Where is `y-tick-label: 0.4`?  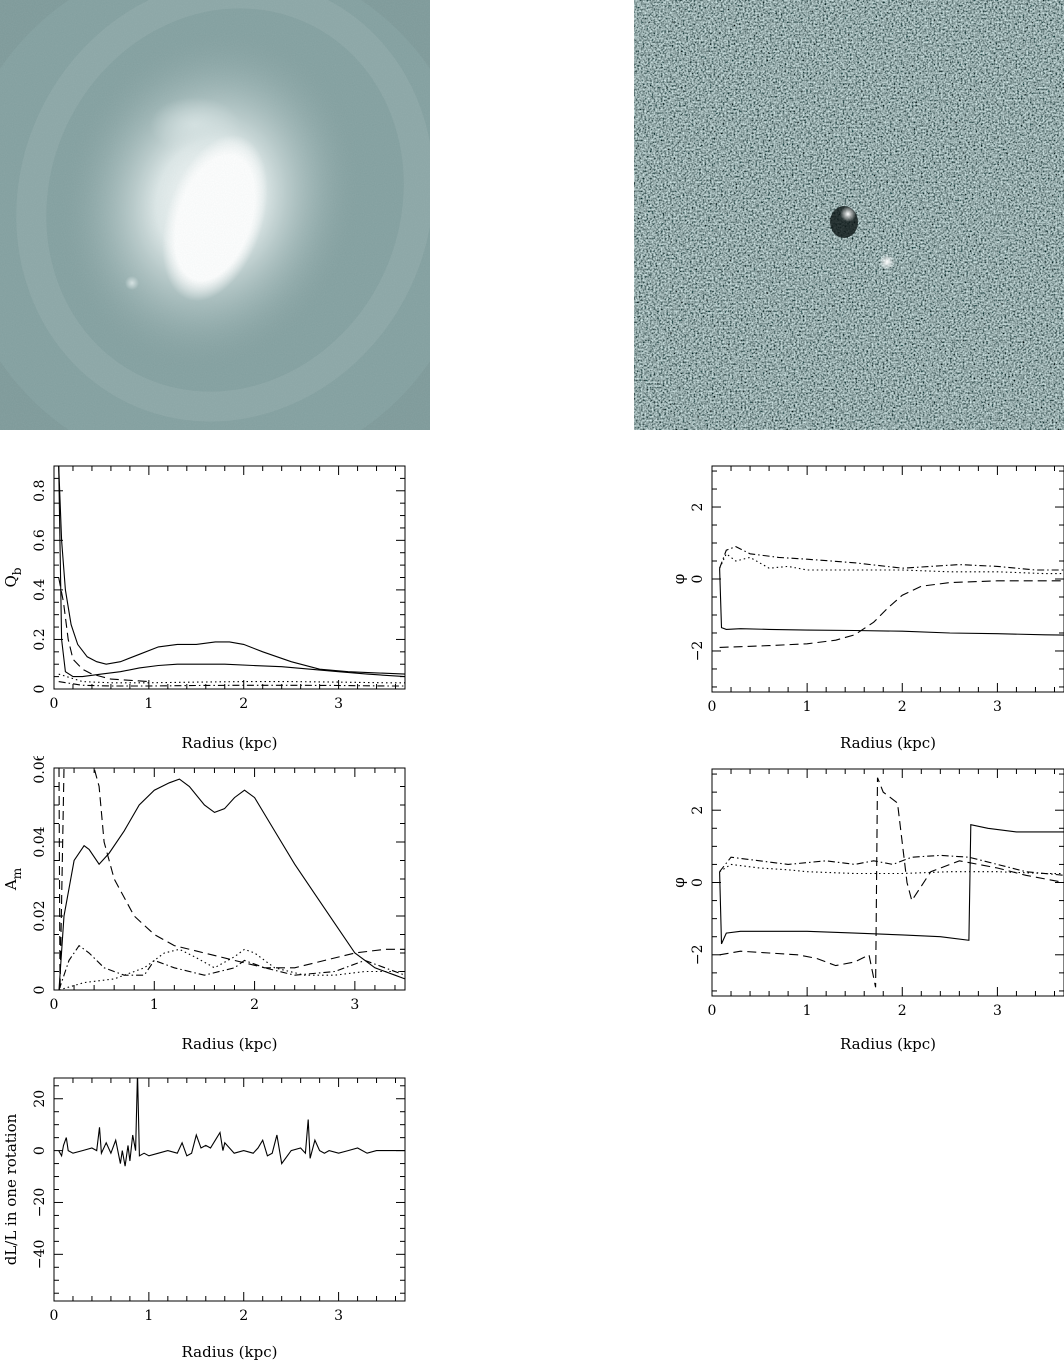
y-tick-label: 0.4 is located at coordinates (40, 590).